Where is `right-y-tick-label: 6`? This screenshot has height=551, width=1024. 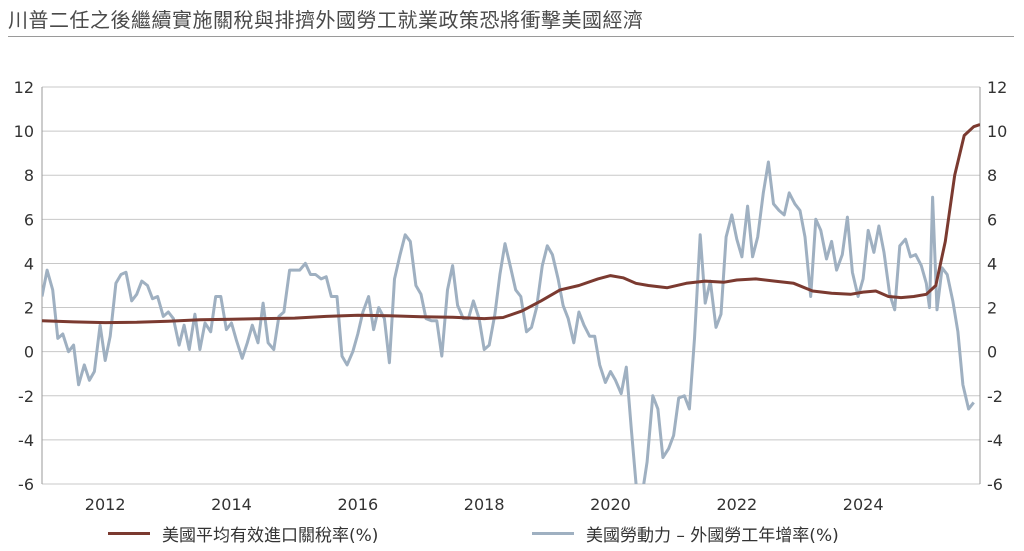
right-y-tick-label: 6 is located at coordinates (992, 219).